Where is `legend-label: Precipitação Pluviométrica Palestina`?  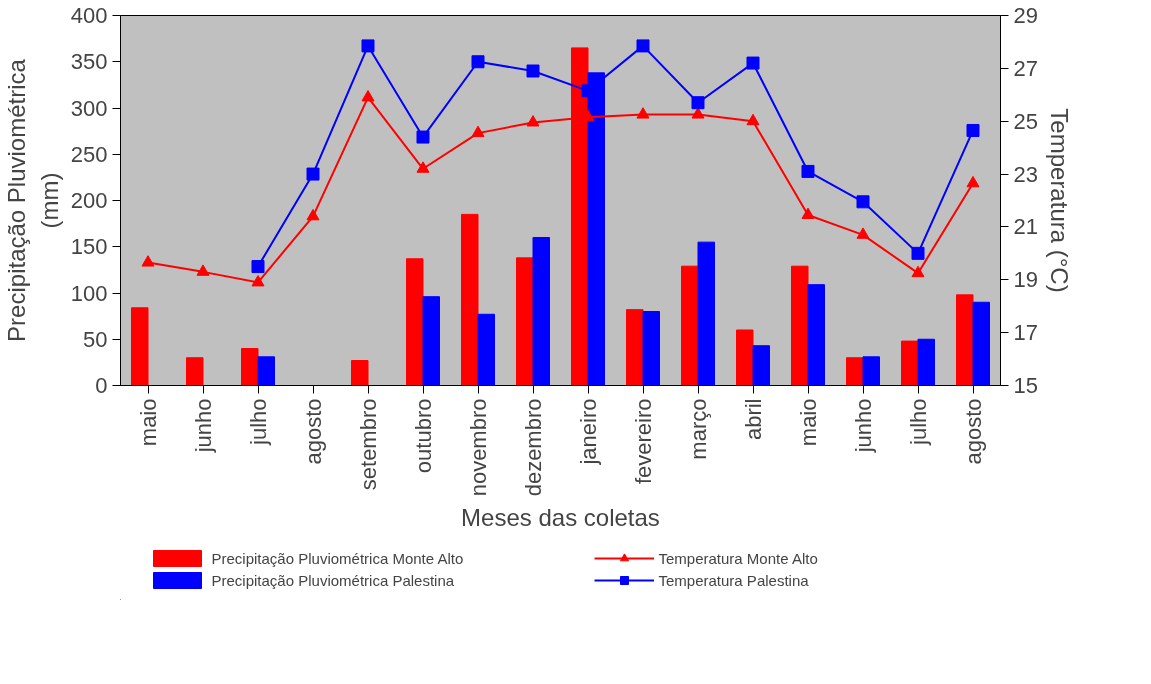
legend-label: Precipitação Pluviométrica Palestina is located at coordinates (333, 580).